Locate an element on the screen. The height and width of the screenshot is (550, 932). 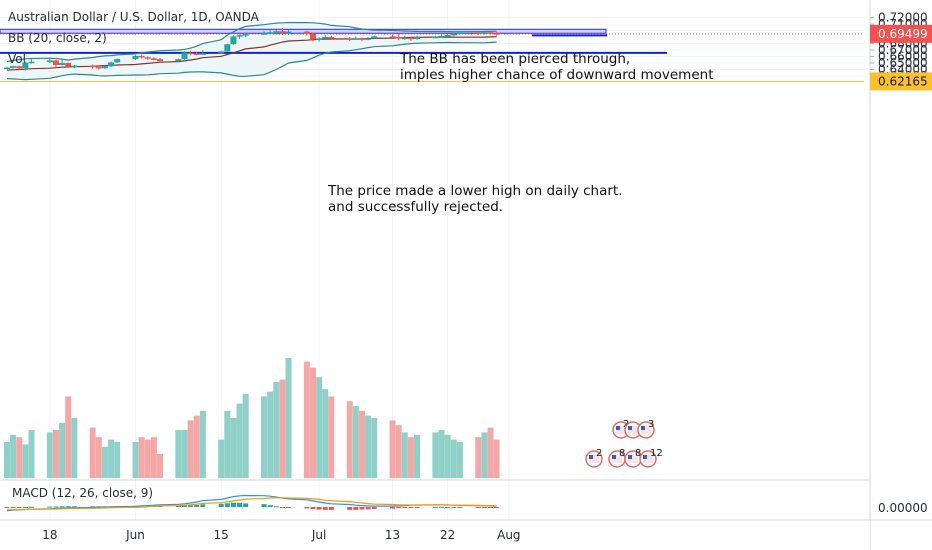
bb-lower-line is located at coordinates (251, 61).